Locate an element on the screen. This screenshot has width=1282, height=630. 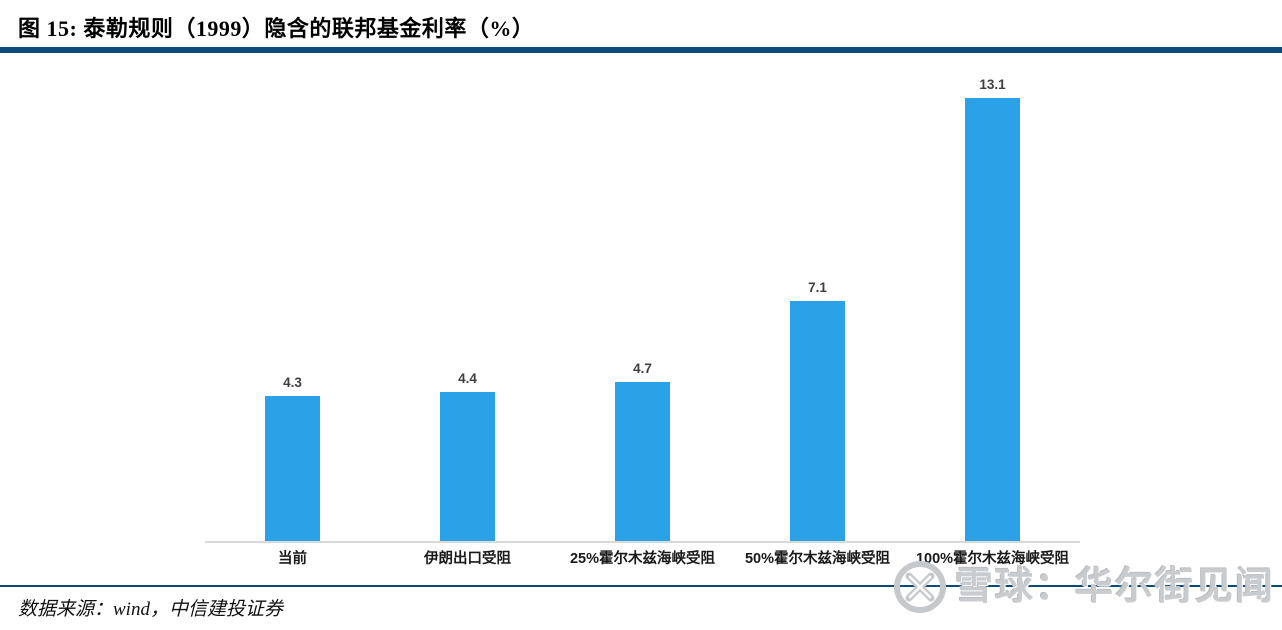
x-axis-tick-label: 当前 is located at coordinates (292, 559).